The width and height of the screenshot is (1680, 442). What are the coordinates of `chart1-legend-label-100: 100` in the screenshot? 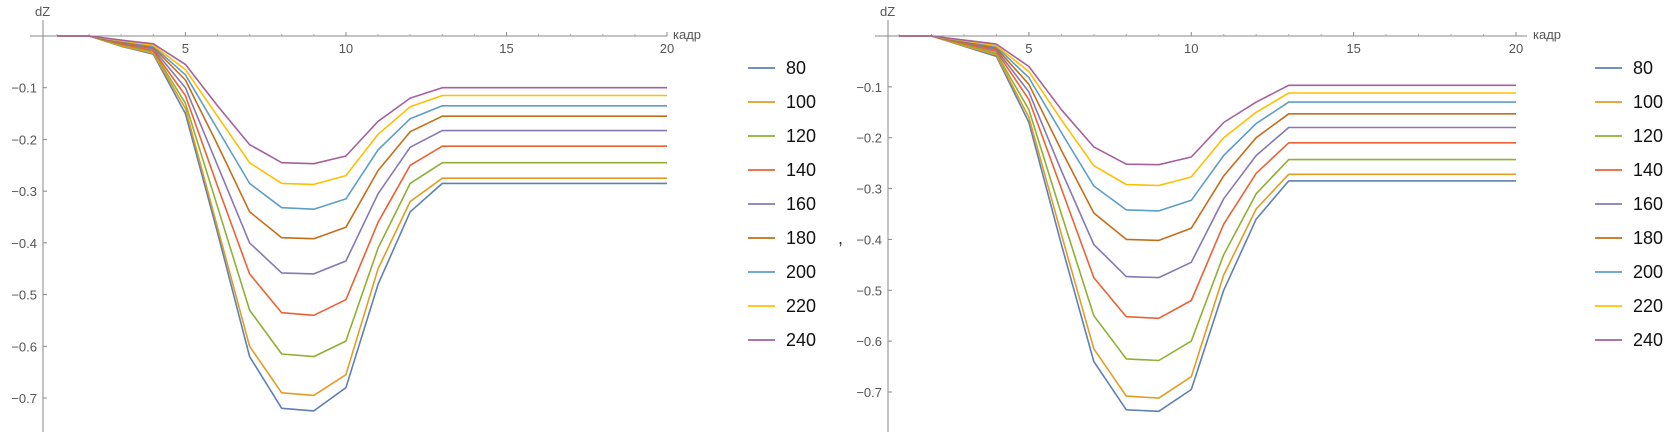 It's located at (801, 102).